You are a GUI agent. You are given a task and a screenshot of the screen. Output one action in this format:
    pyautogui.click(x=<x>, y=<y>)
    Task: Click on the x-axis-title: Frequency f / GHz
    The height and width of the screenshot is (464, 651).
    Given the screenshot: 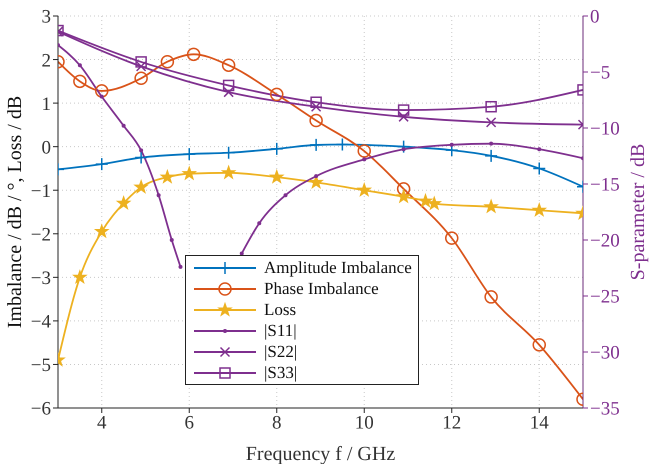 What is the action you would take?
    pyautogui.click(x=321, y=453)
    